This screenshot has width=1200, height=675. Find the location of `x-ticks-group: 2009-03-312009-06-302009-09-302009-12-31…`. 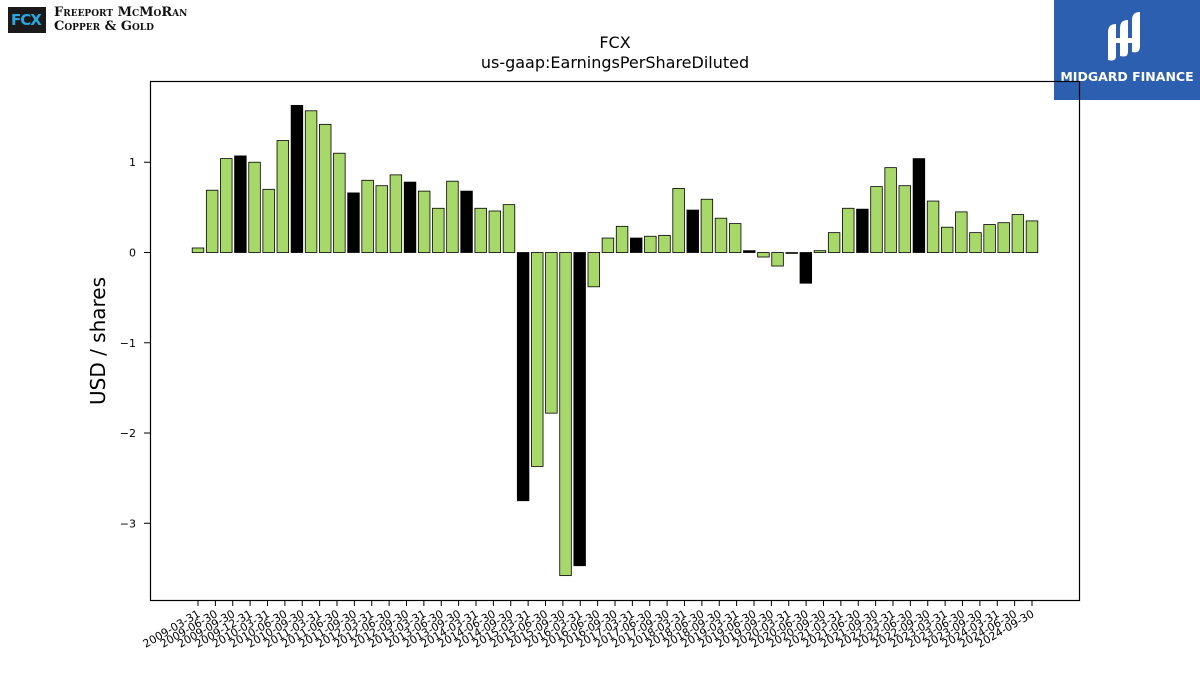

x-ticks-group: 2009-03-312009-06-302009-09-302009-12-31… is located at coordinates (589, 625).